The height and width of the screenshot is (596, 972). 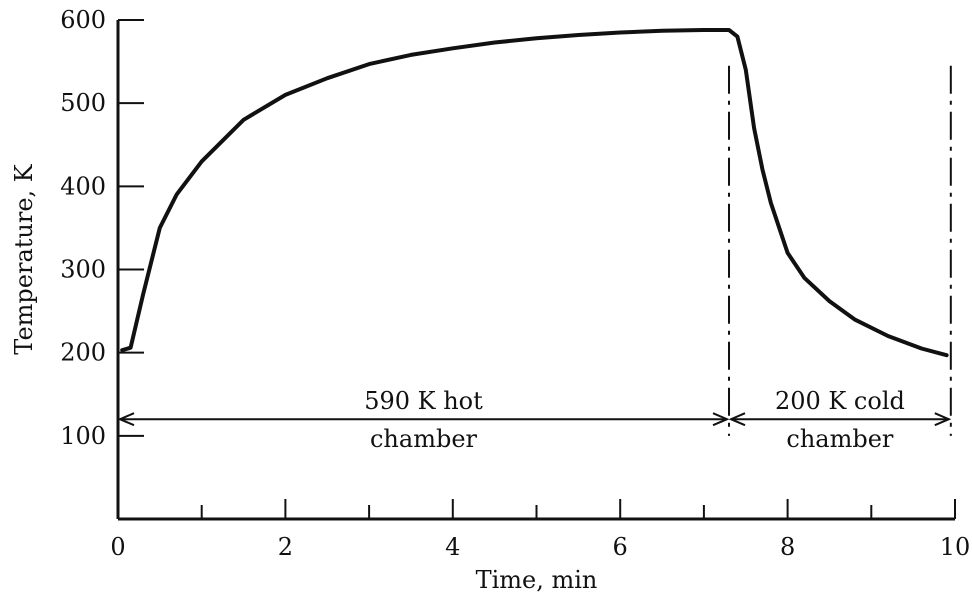 What do you see at coordinates (83, 103) in the screenshot?
I see `y-tick-label: 500` at bounding box center [83, 103].